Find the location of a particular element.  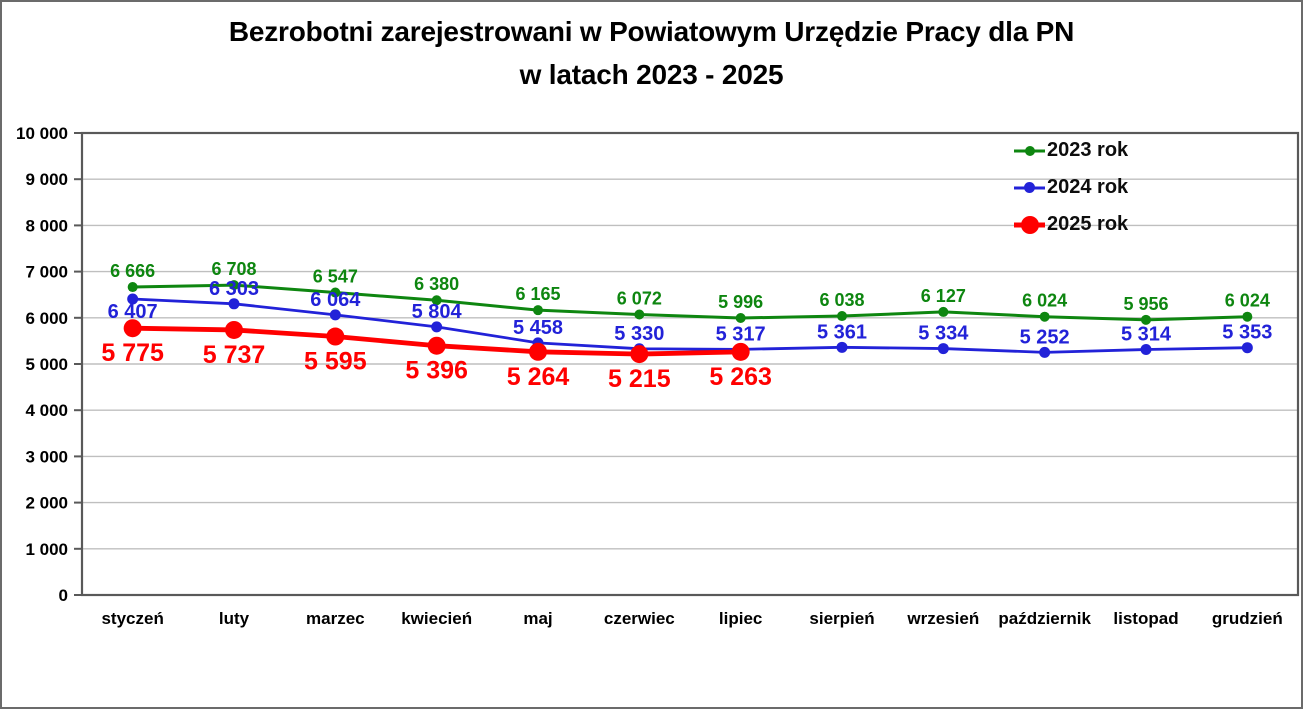

data-point-label: 6 380 is located at coordinates (436, 284).